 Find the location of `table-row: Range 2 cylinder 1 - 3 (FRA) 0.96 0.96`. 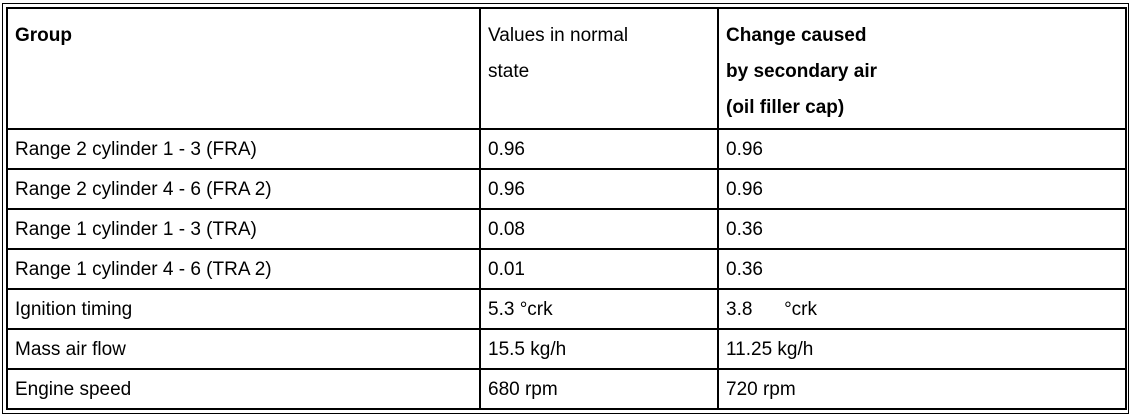

table-row: Range 2 cylinder 1 - 3 (FRA) 0.96 0.96 is located at coordinates (566, 149).